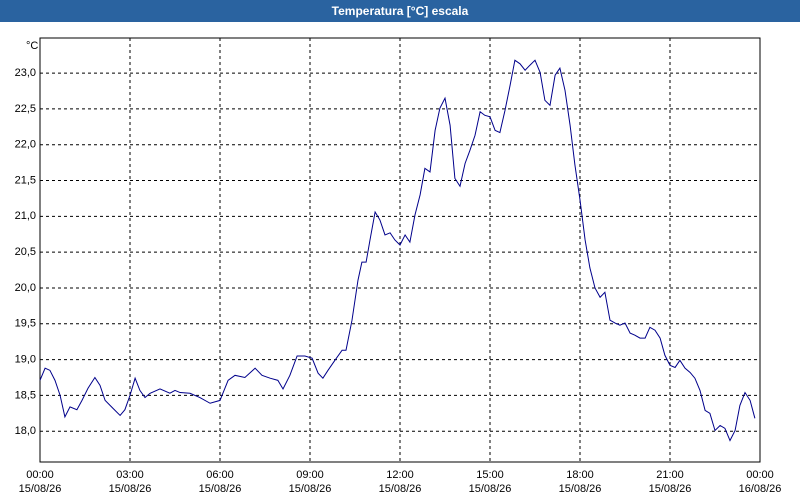  What do you see at coordinates (25, 395) in the screenshot?
I see `y-tick-label: 18,5` at bounding box center [25, 395].